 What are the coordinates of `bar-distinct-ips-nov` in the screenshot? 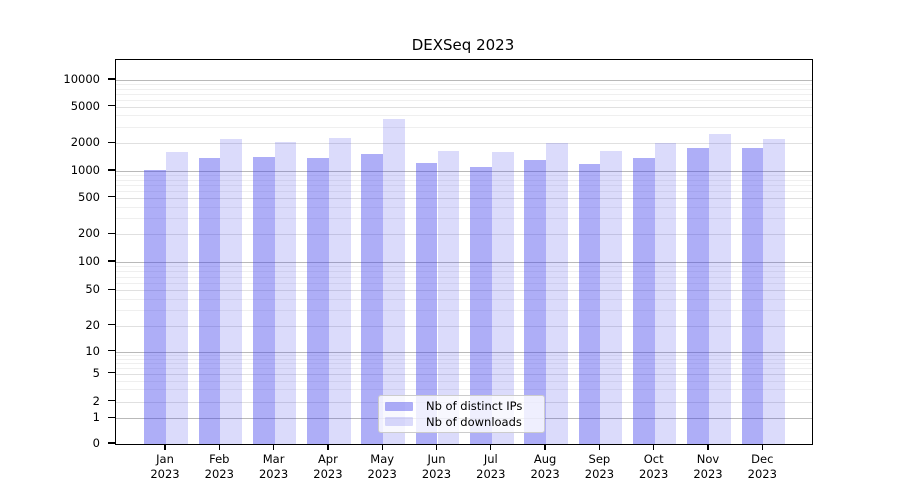 It's located at (698, 296).